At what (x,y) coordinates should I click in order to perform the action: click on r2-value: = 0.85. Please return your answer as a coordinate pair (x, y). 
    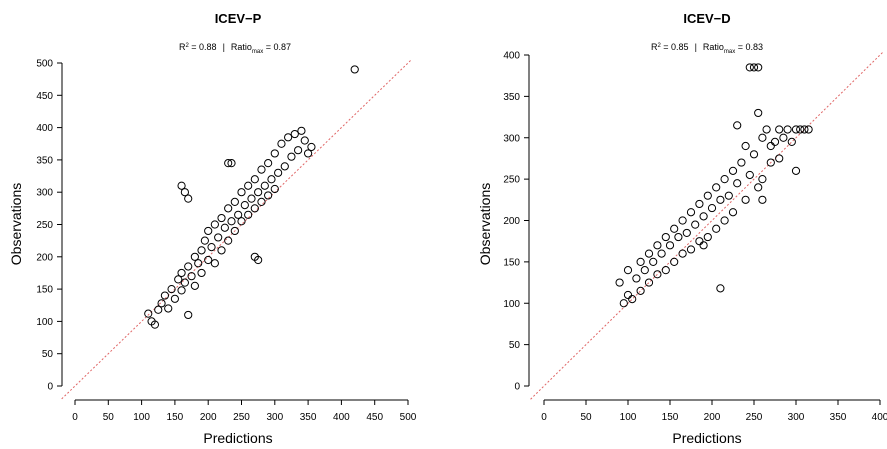
    Looking at the image, I should click on (675, 47).